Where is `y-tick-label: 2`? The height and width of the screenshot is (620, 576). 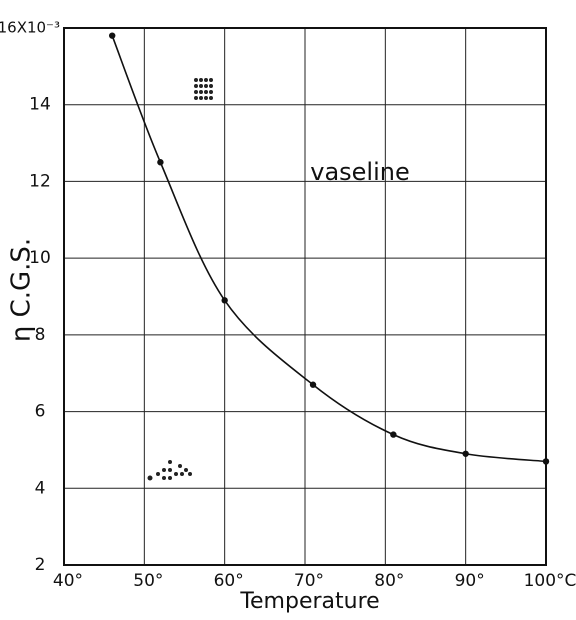
y-tick-label: 2 is located at coordinates (40, 565).